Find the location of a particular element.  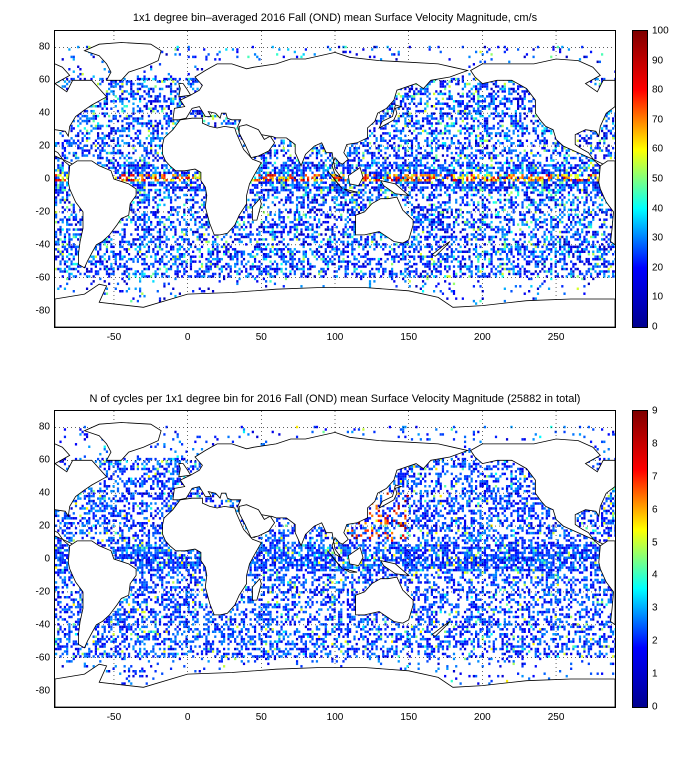

colorbar-tick-label: 100 is located at coordinates (660, 31).